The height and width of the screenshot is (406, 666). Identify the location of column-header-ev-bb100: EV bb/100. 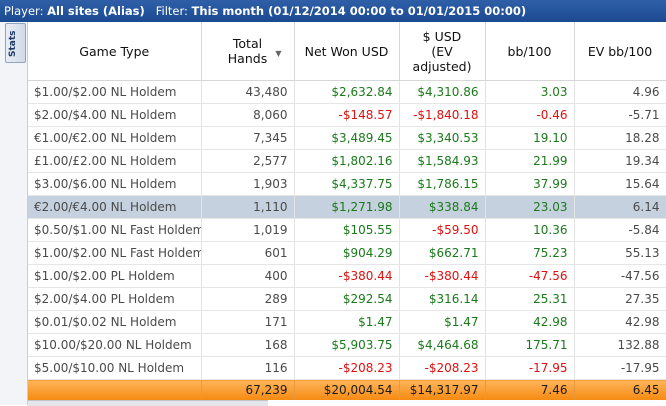
(620, 51).